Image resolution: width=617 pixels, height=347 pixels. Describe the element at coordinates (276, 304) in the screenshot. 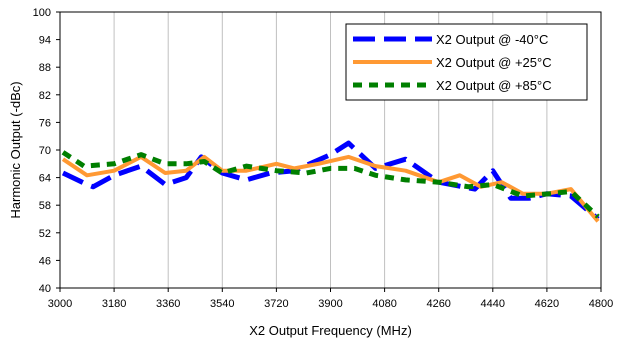

I see `x-tick-label: 3720` at that location.